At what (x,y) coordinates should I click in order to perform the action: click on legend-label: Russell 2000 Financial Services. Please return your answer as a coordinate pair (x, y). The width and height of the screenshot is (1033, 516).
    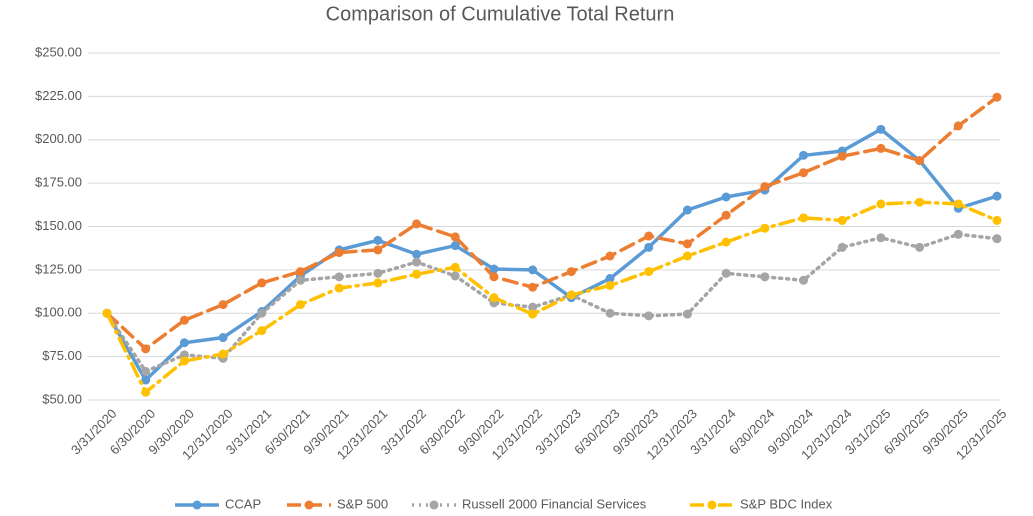
    Looking at the image, I should click on (554, 503).